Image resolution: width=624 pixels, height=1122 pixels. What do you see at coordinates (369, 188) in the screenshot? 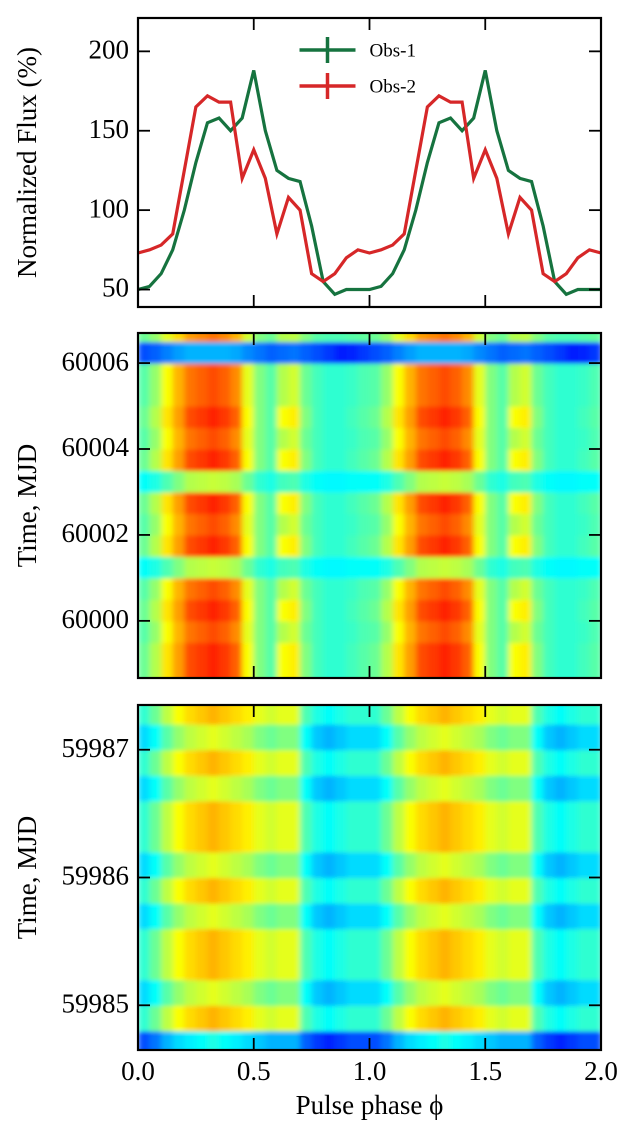
I see `flux-line` at bounding box center [369, 188].